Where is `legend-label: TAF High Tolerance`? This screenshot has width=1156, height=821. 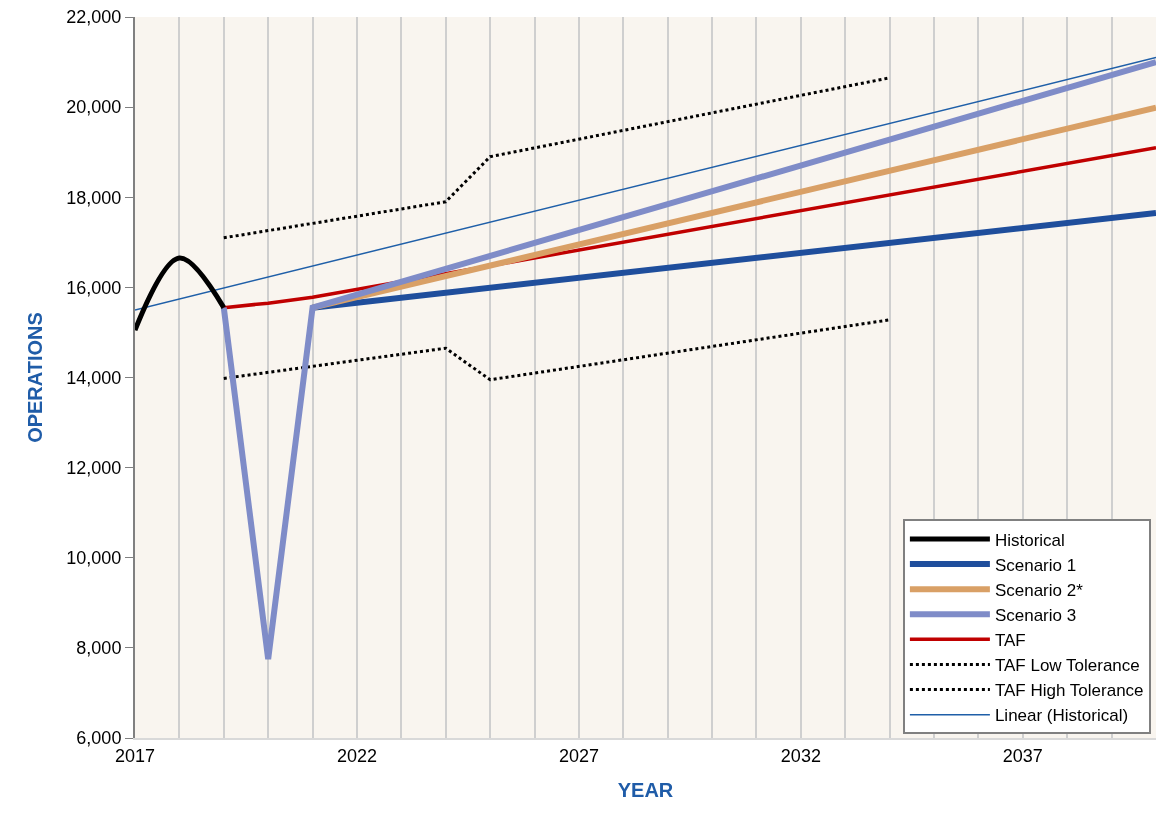
legend-label: TAF High Tolerance is located at coordinates (1069, 691).